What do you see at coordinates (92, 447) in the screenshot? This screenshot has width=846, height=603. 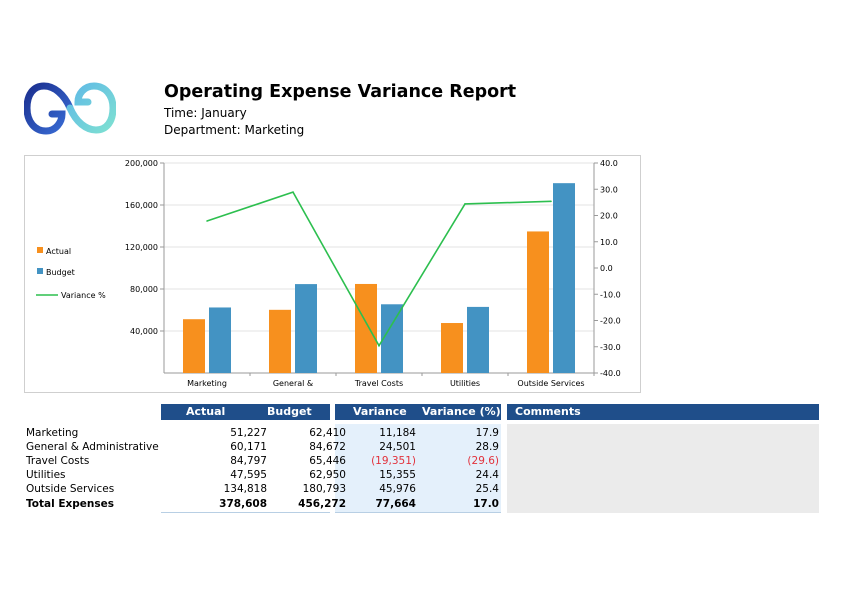 I see `row-label: General & Administrative` at bounding box center [92, 447].